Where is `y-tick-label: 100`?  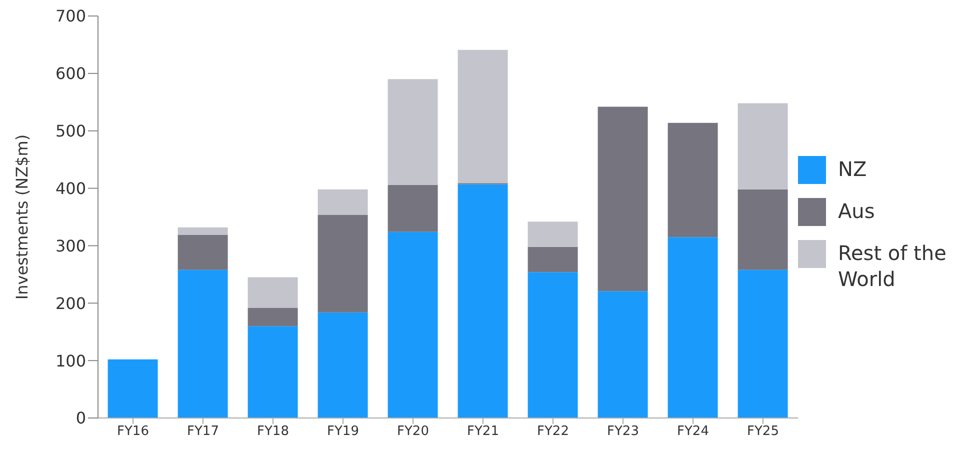 y-tick-label: 100 is located at coordinates (70, 360).